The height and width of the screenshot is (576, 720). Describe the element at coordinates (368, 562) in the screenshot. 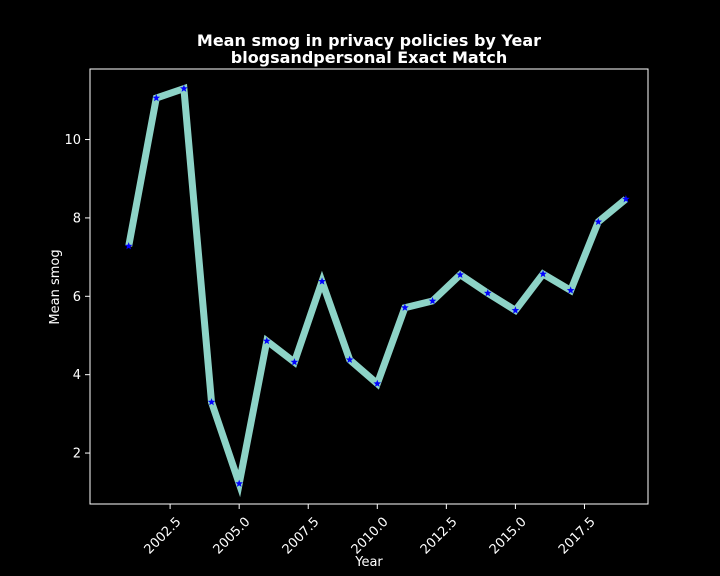

I see `x-axis-label: Year` at that location.